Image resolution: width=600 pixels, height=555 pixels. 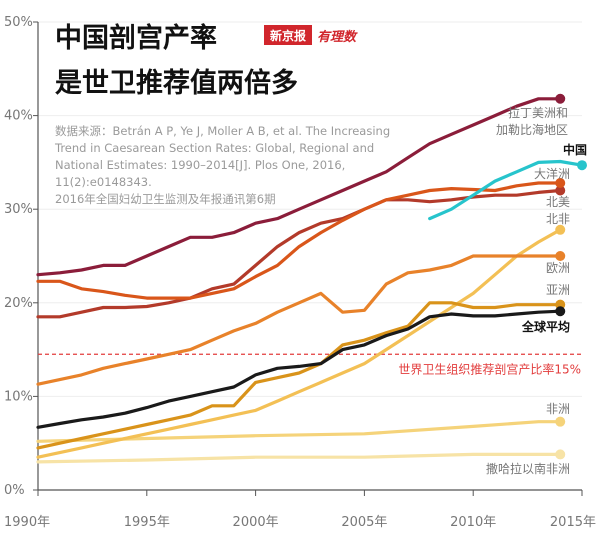 I want to click on x-tick-label: 2010年, so click(x=473, y=522).